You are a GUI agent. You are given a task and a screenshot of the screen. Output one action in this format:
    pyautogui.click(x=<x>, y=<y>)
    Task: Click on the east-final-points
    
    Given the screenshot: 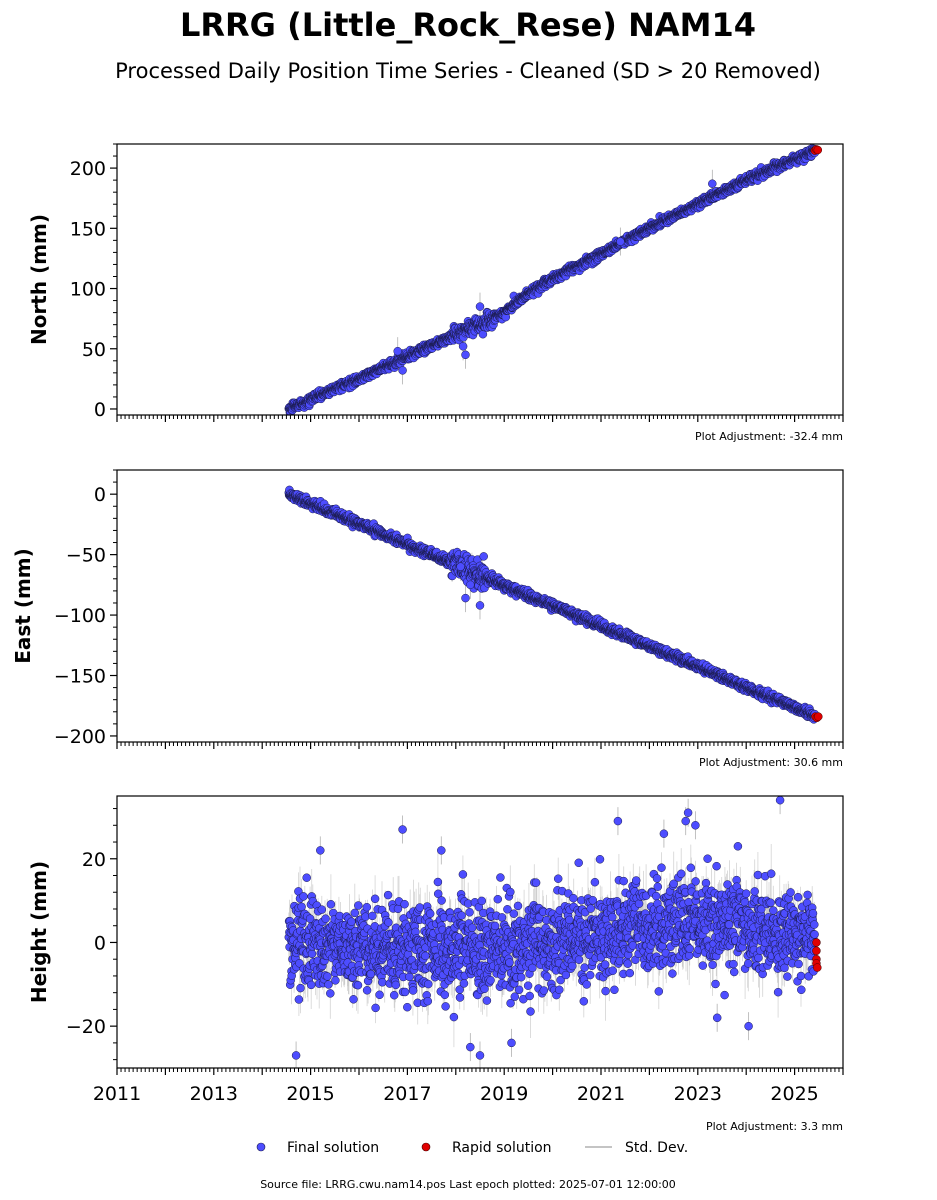 What is the action you would take?
    pyautogui.click(x=552, y=604)
    